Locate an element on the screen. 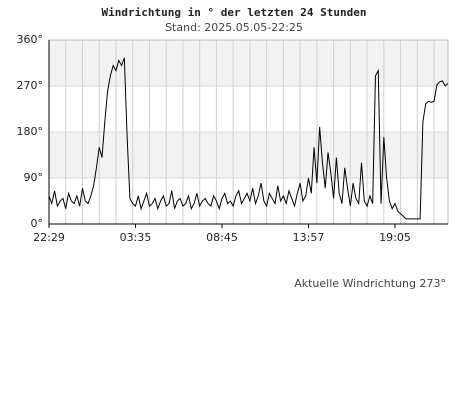  x-tick-label: 08:45 is located at coordinates (222, 237).